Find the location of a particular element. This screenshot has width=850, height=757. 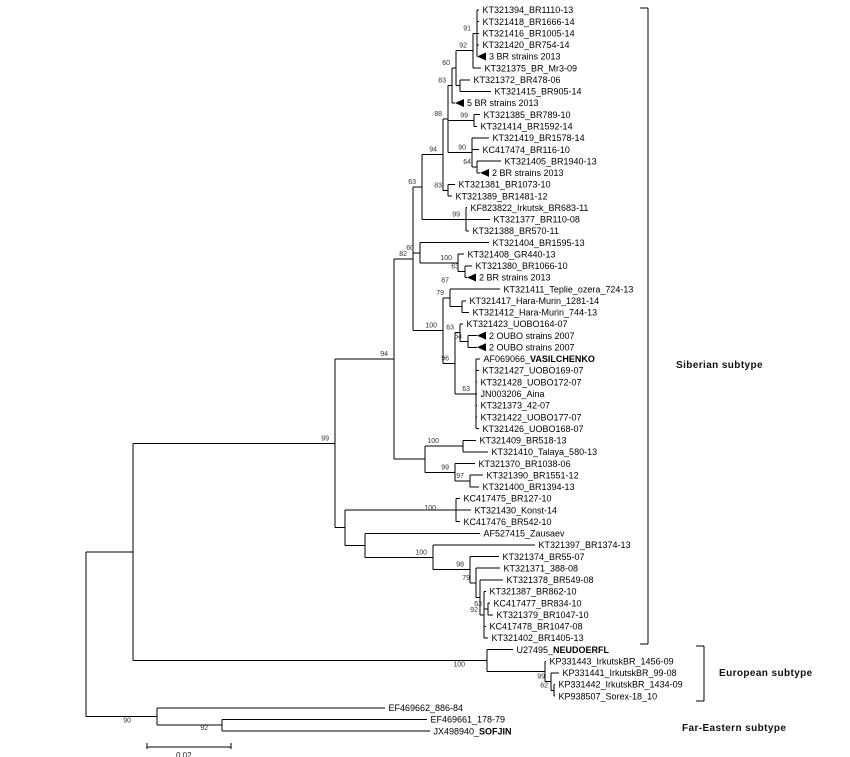

taxon-label: KT321404_BR1595-13 is located at coordinates (539, 243).